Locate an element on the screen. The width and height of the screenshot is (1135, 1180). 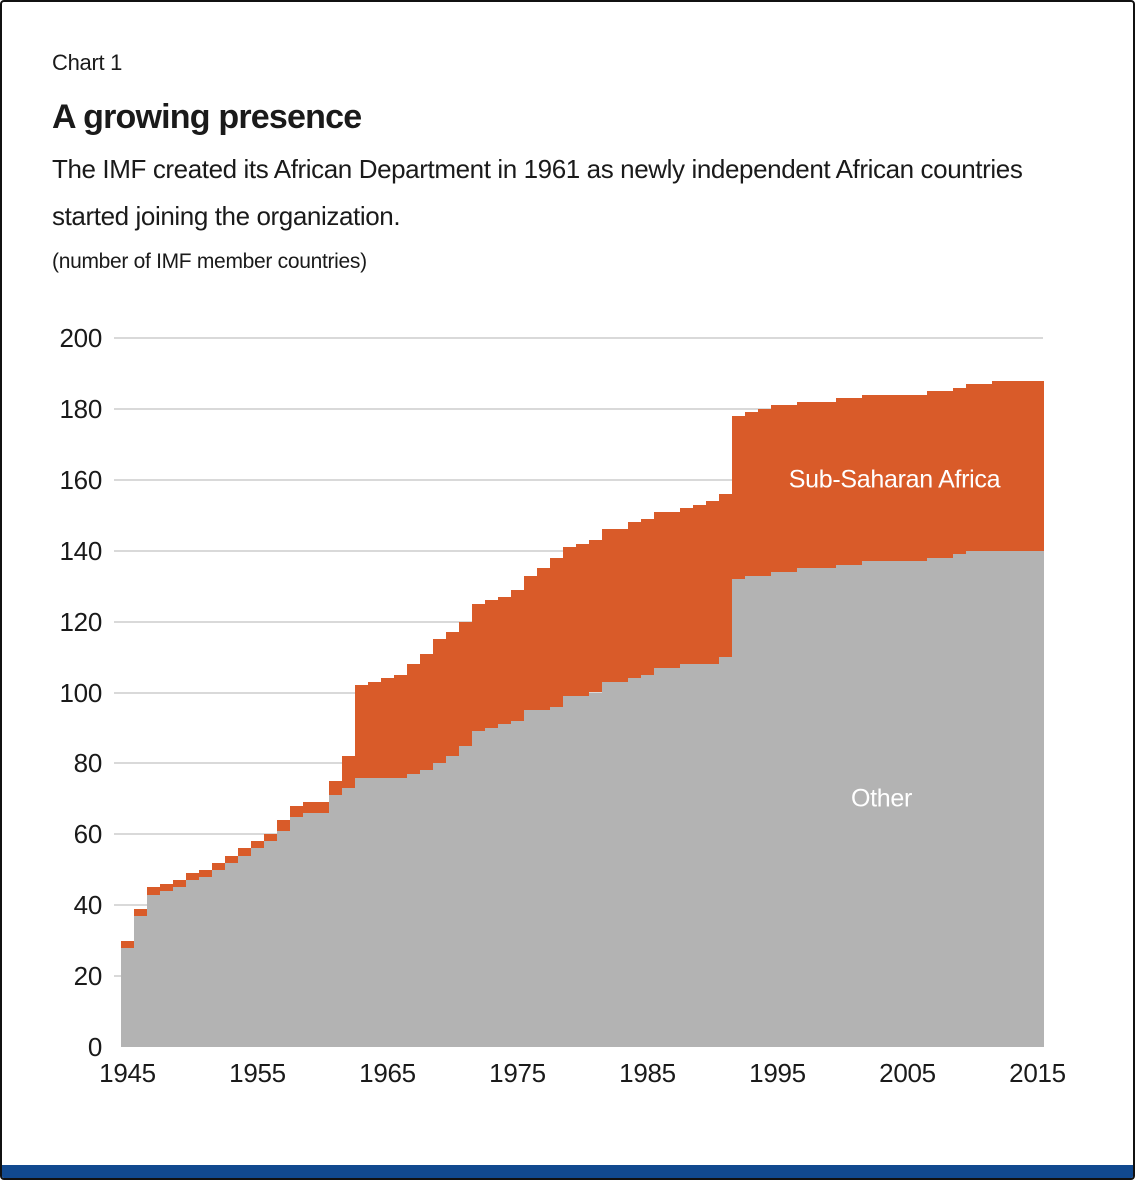
bar-1963-other is located at coordinates (361, 912).